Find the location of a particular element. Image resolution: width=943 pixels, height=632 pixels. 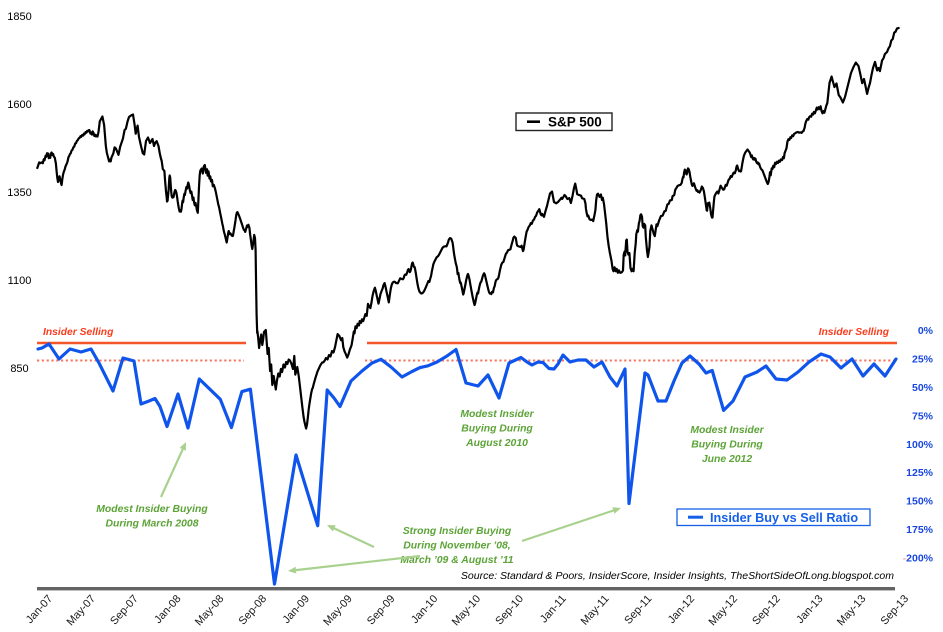

svg-text: 1350 is located at coordinates (19, 193).